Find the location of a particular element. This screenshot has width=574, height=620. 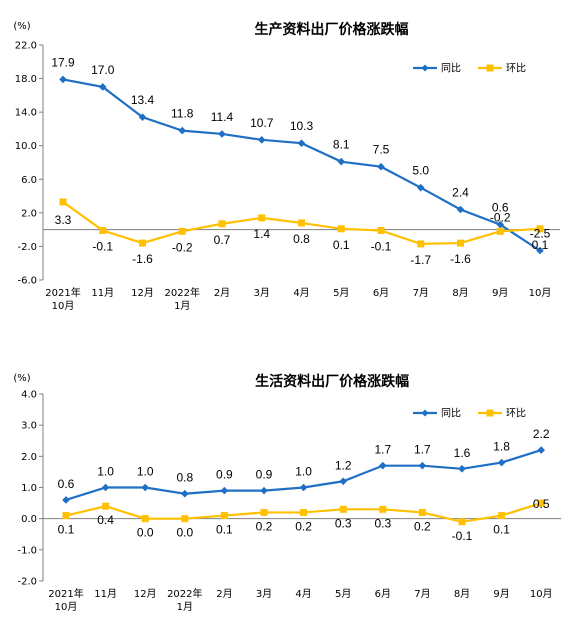

x-tick-label-line: 12月 is located at coordinates (145, 594).